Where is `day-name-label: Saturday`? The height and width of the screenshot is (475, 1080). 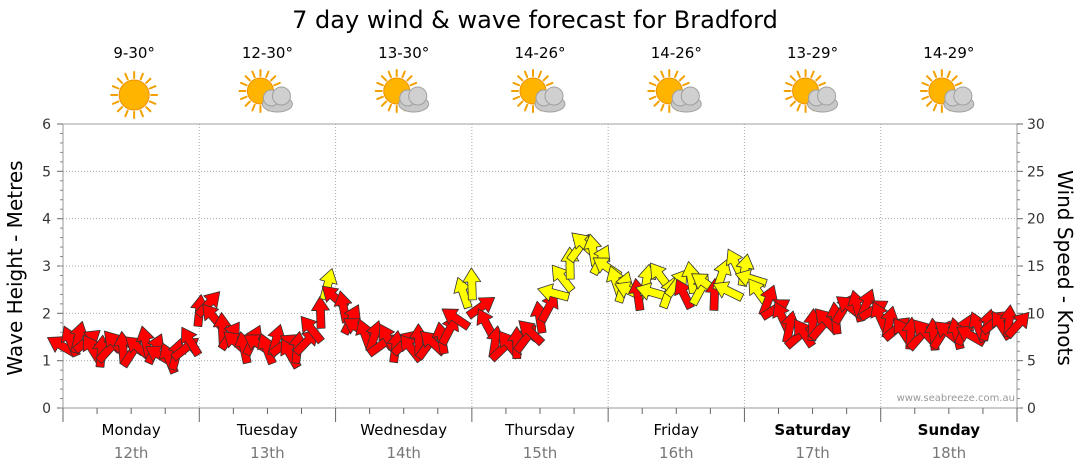
day-name-label: Saturday is located at coordinates (812, 430).